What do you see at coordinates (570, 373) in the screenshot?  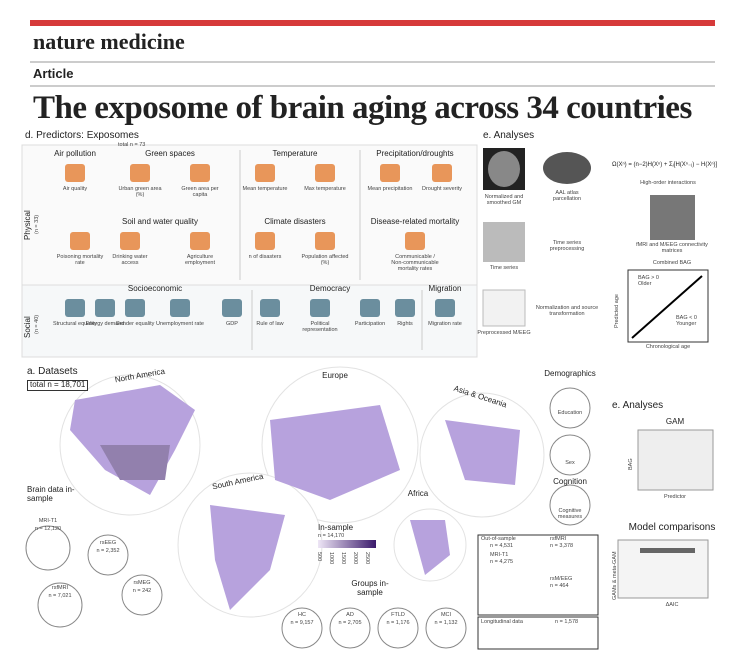 I see `title: Demographics` at bounding box center [570, 373].